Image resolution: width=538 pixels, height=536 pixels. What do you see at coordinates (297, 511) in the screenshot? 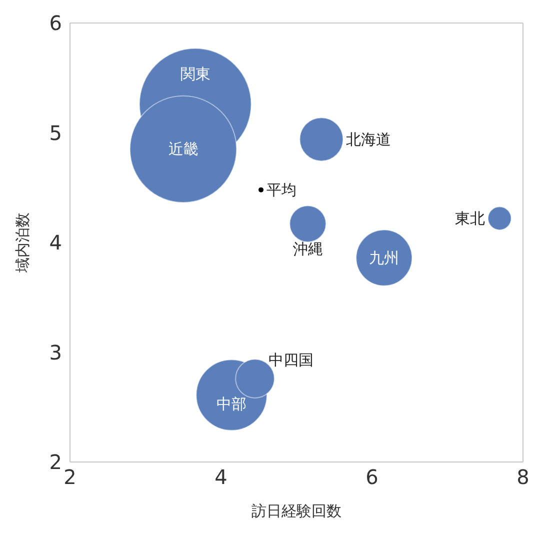
I see `x-axis-title: 訪日経験回数` at bounding box center [297, 511].